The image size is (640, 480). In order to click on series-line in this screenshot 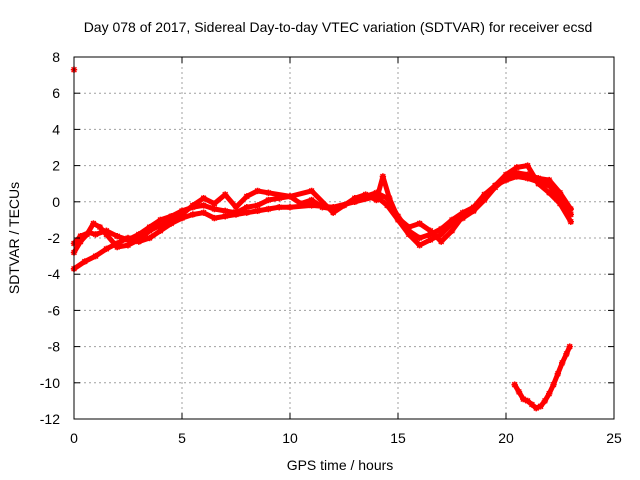, I will do `click(322, 212)`.